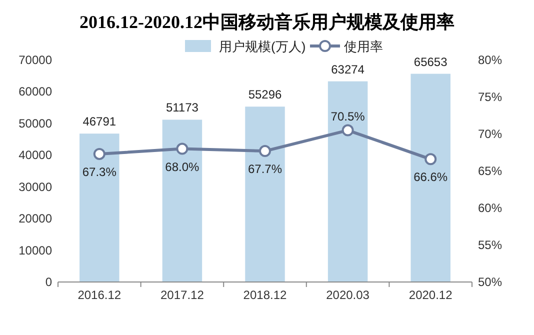  What do you see at coordinates (490, 282) in the screenshot?
I see `y2-tick-label: 50%` at bounding box center [490, 282].